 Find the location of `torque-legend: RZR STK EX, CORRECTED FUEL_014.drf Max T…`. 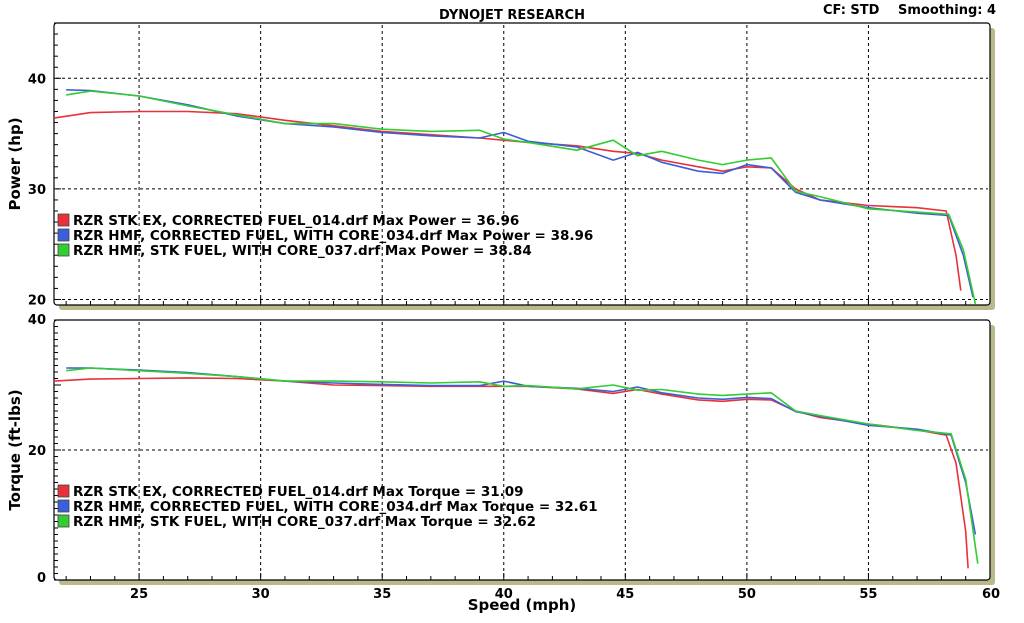

torque-legend: RZR STK EX, CORRECTED FUEL_014.drf Max T… is located at coordinates (327, 507).